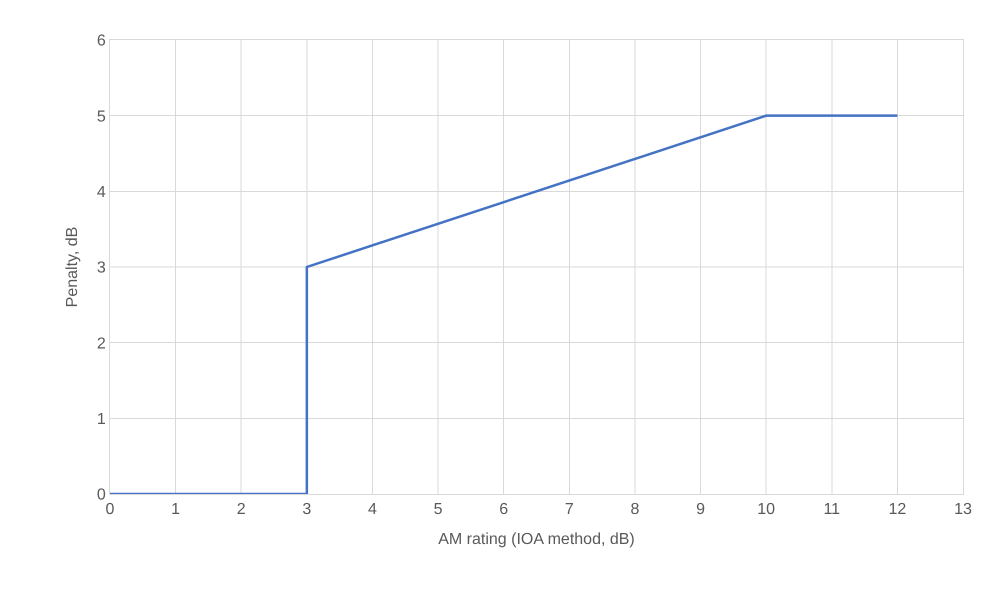  What do you see at coordinates (101, 117) in the screenshot?
I see `y-tick-label: 5` at bounding box center [101, 117].